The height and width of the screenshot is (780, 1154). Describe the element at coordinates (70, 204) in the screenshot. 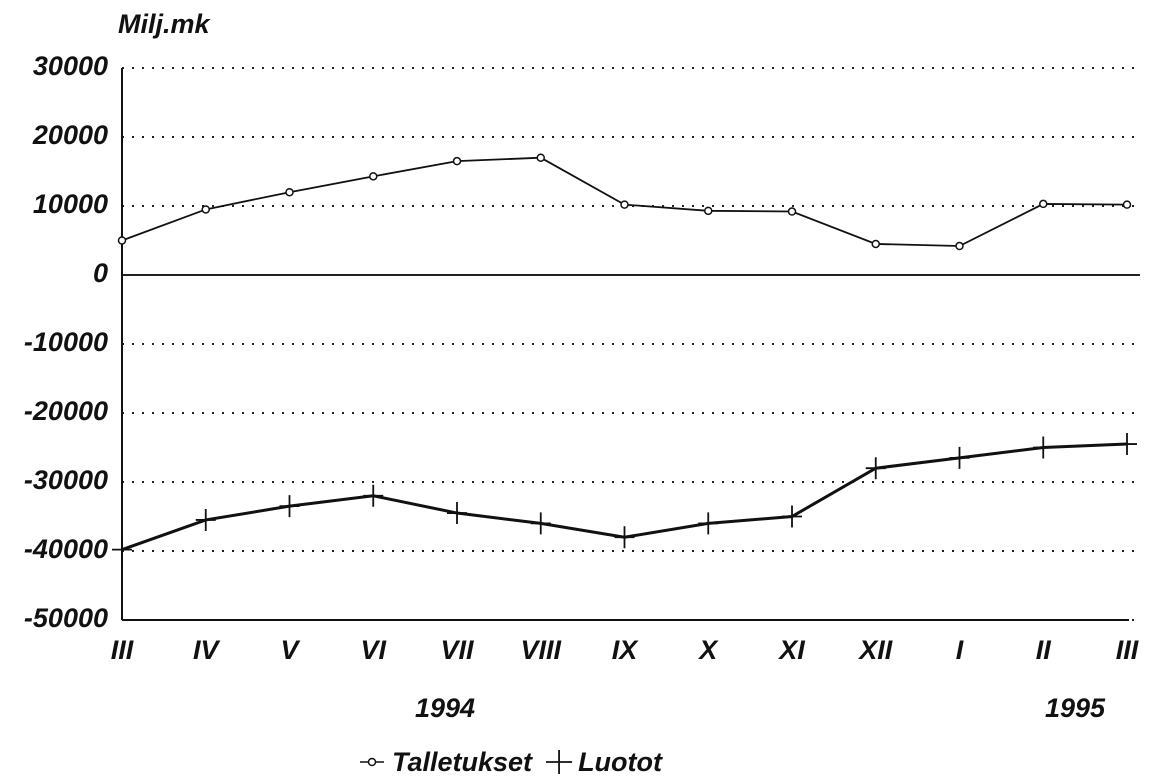

I see `y-tick-label: 10000` at that location.